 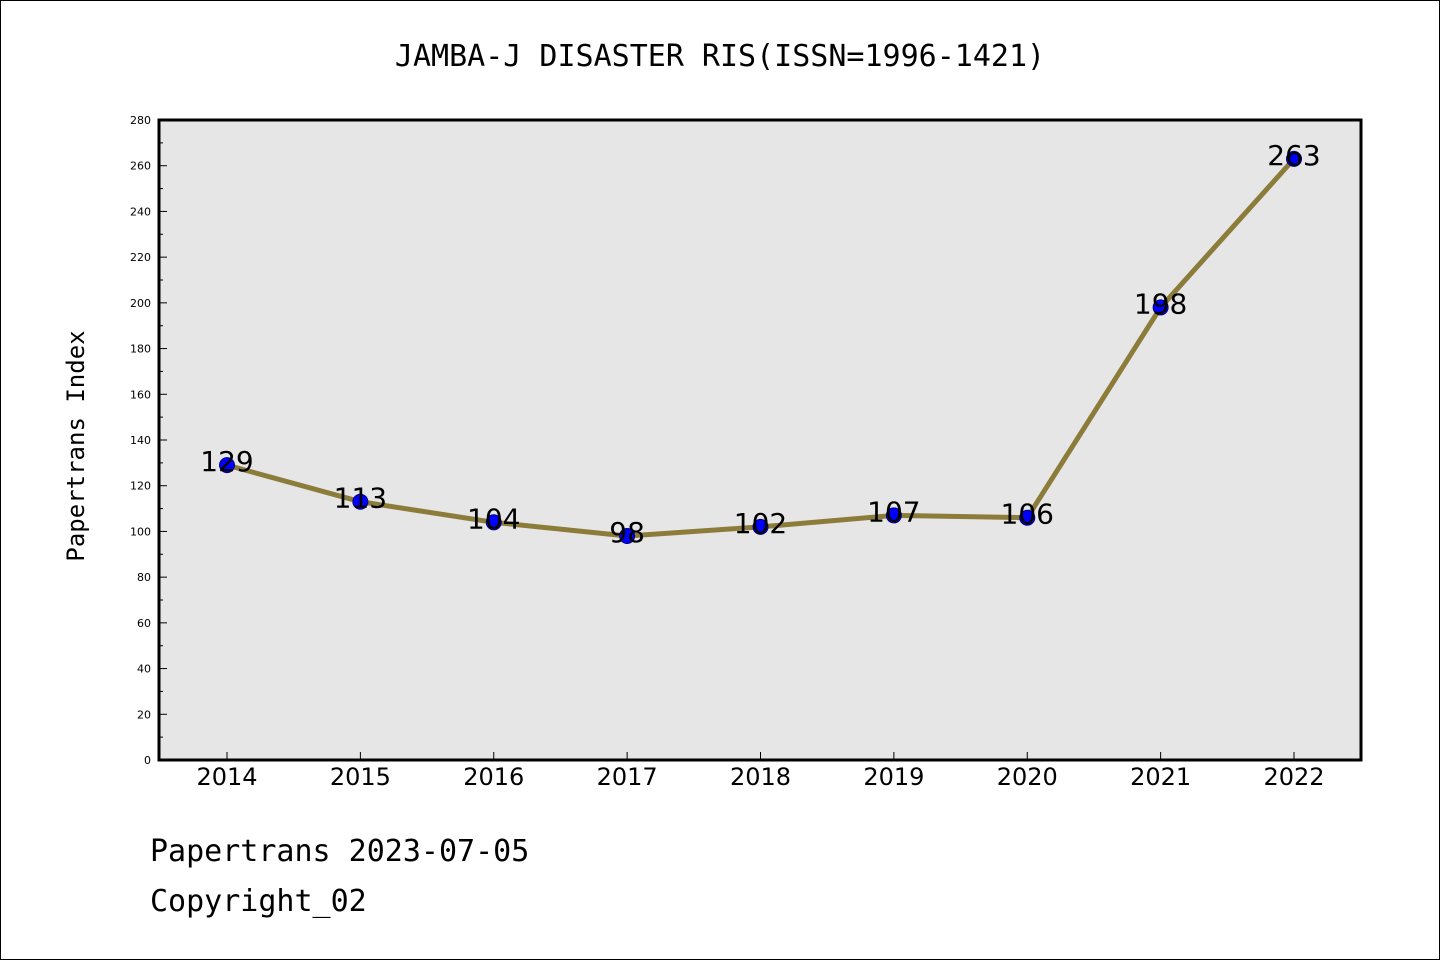 What do you see at coordinates (360, 777) in the screenshot?
I see `x-tick-label: 2015` at bounding box center [360, 777].